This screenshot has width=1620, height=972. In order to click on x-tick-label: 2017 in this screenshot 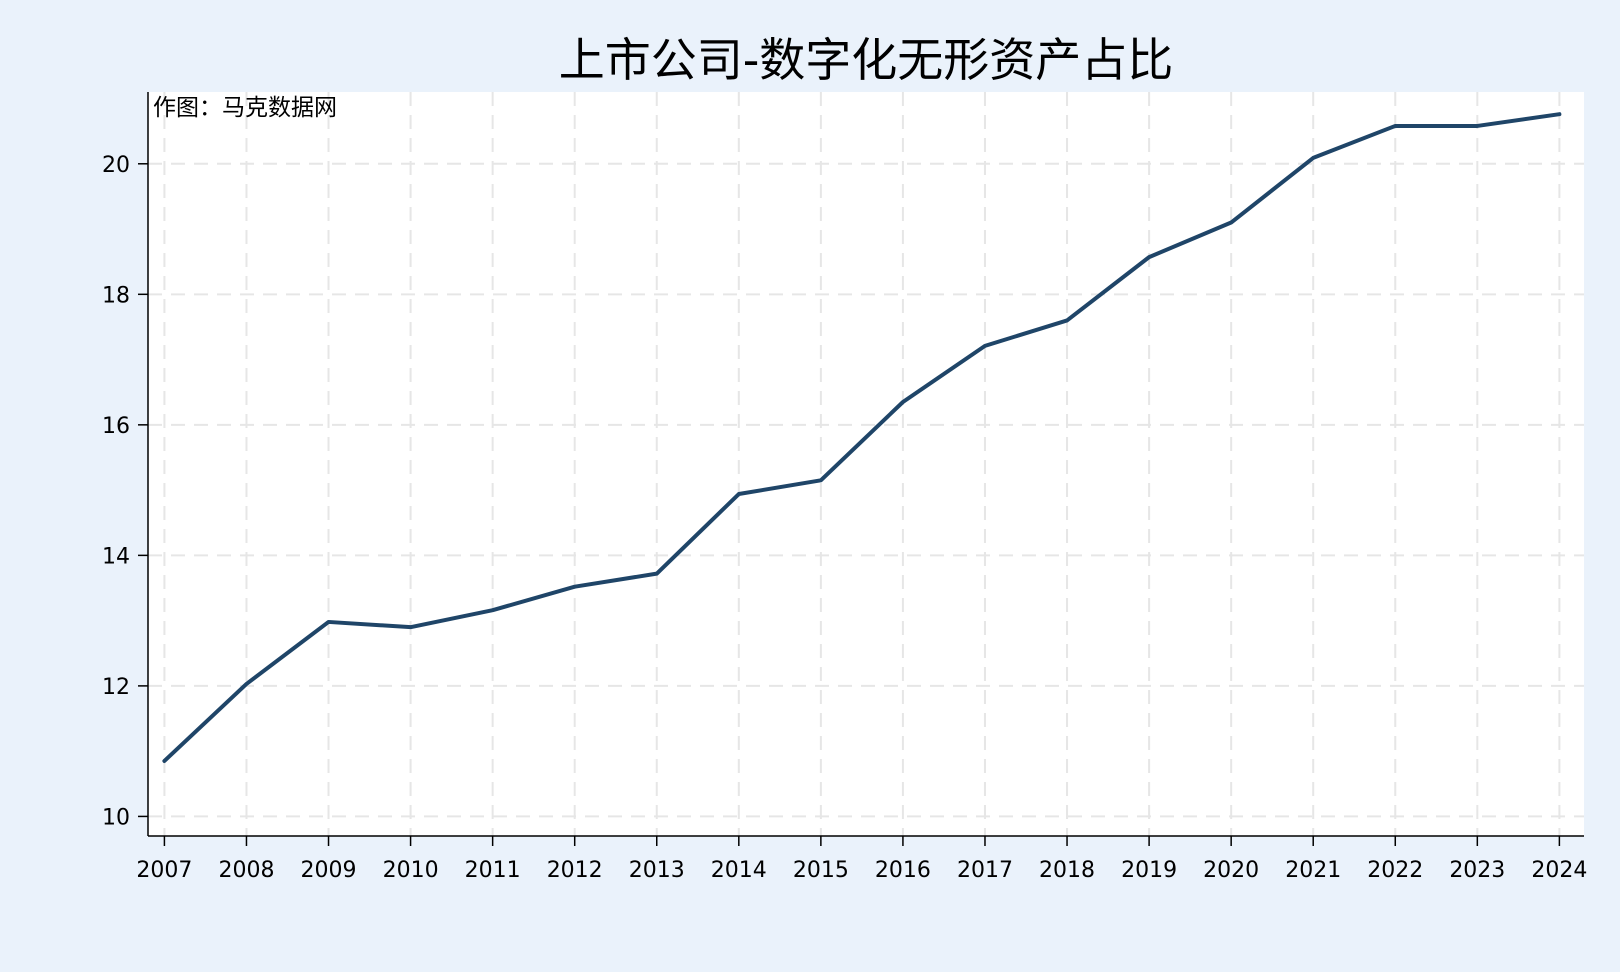, I will do `click(985, 870)`.